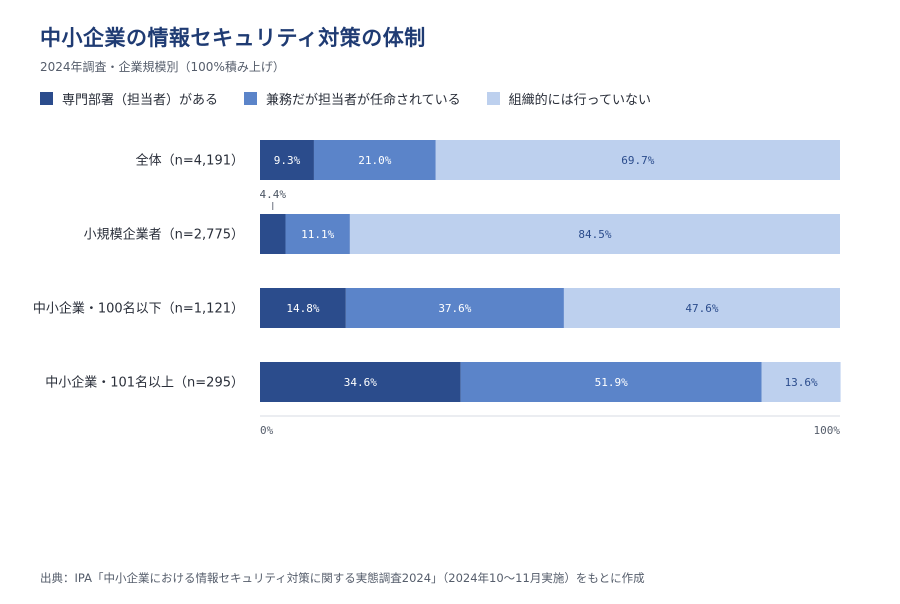 The image size is (900, 604). I want to click on data-label: 34.6%, so click(360, 382).